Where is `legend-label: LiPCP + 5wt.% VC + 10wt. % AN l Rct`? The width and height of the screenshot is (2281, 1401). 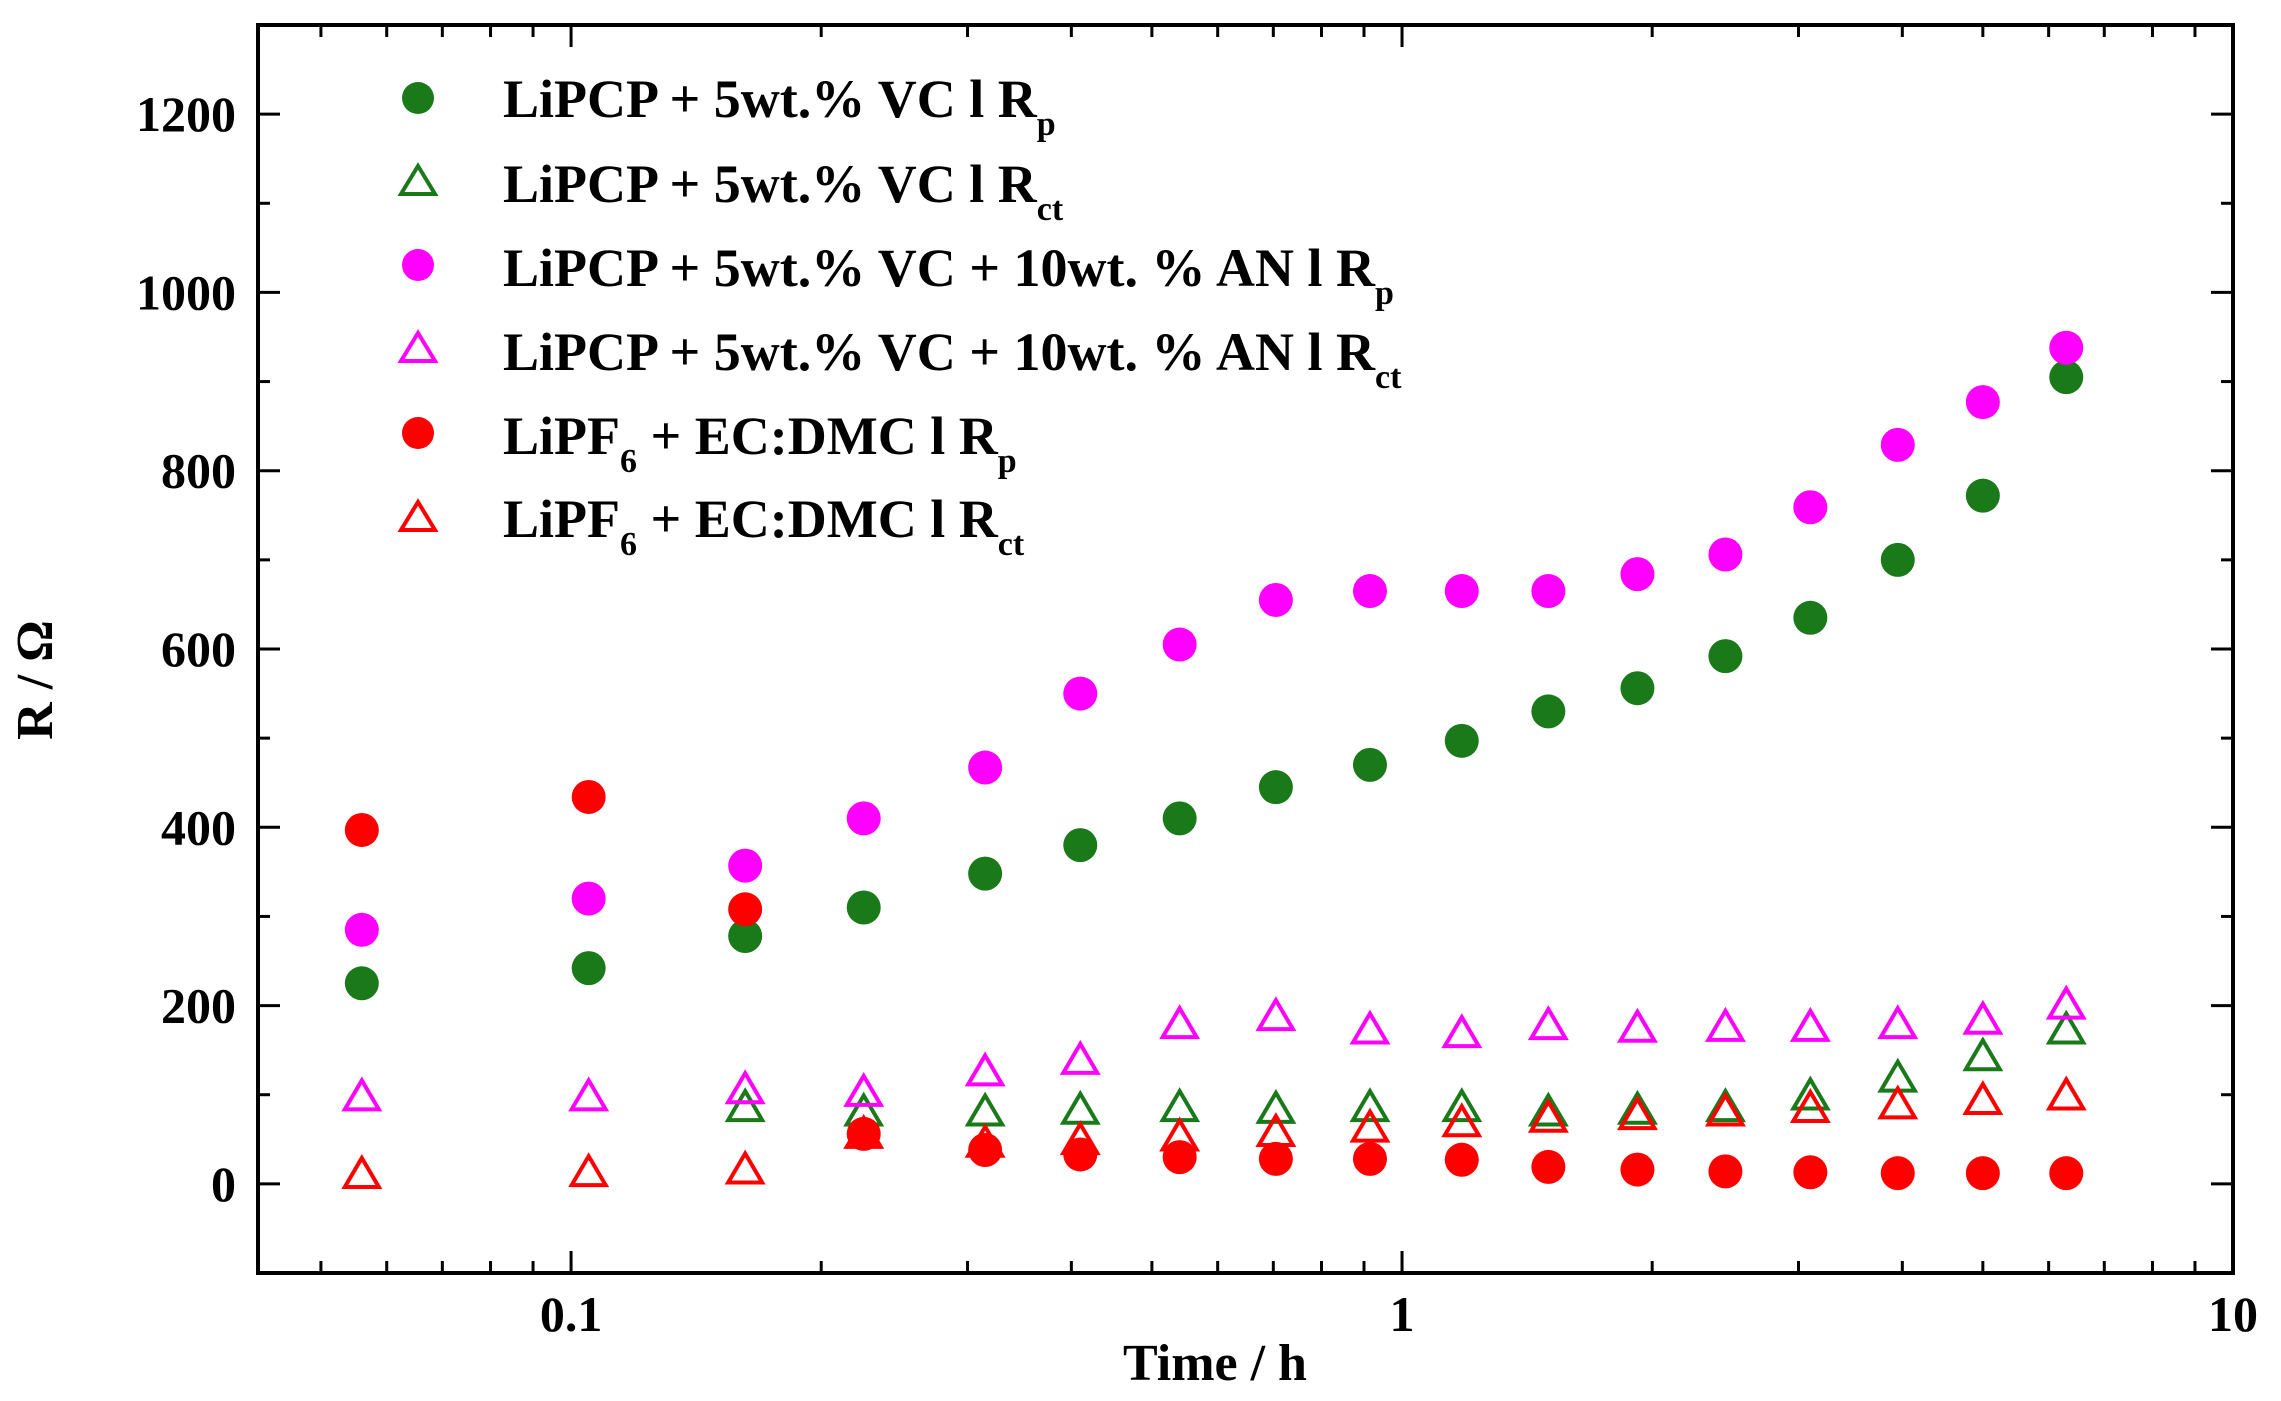
legend-label: LiPCP + 5wt.% VC + 10wt. % AN l Rct is located at coordinates (952, 359).